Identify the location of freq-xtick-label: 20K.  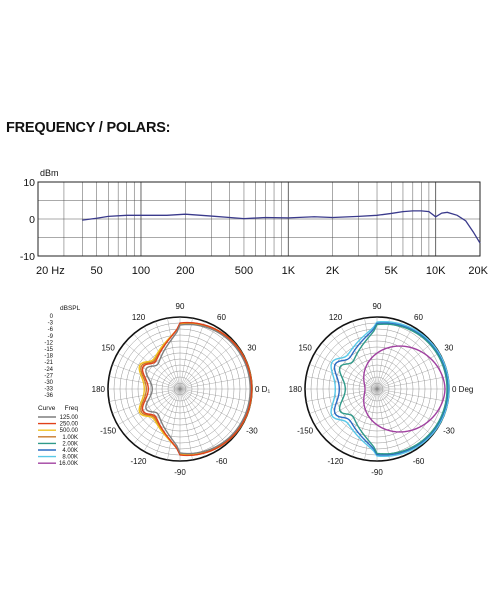
(478, 271).